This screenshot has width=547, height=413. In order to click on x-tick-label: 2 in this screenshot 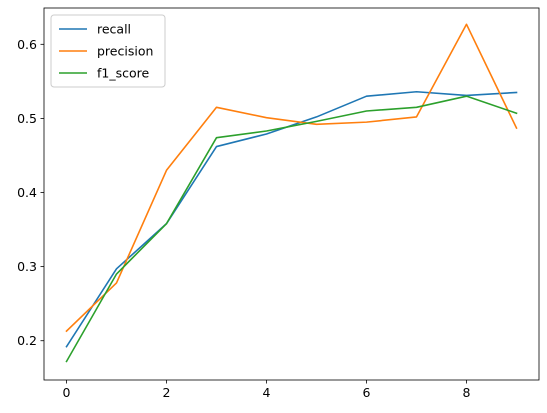, I will do `click(167, 392)`.